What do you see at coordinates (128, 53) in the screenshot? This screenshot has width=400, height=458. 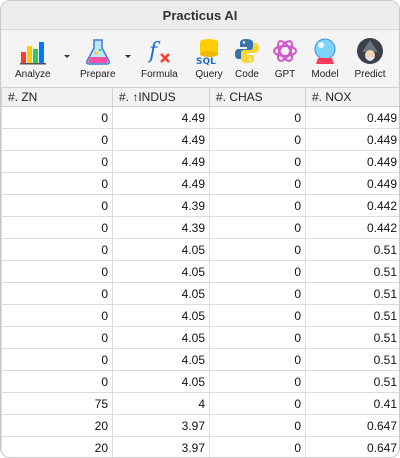 I see `prepare-dropdown-icon` at bounding box center [128, 53].